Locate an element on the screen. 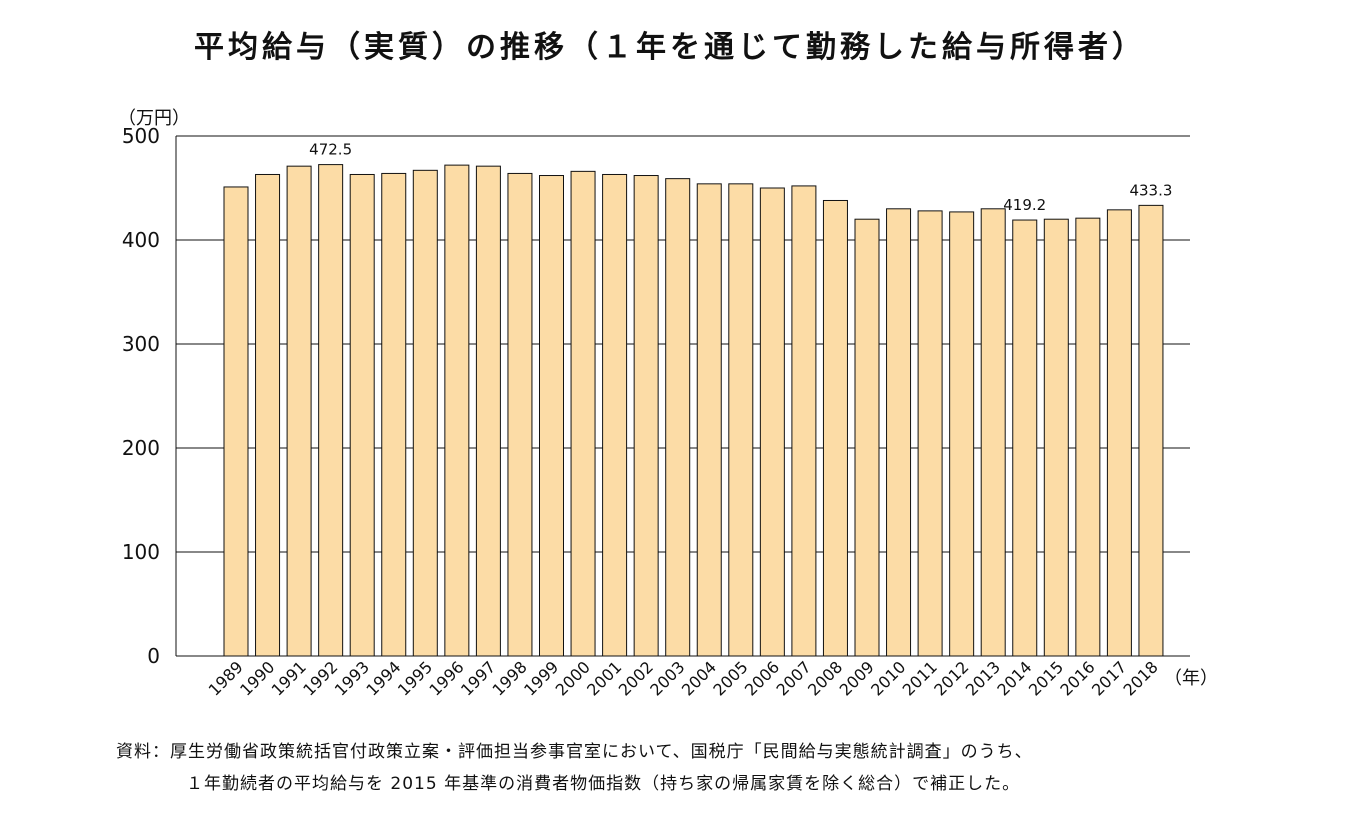 This screenshot has height=829, width=1366. x-tick-label: 1999 is located at coordinates (541, 678).